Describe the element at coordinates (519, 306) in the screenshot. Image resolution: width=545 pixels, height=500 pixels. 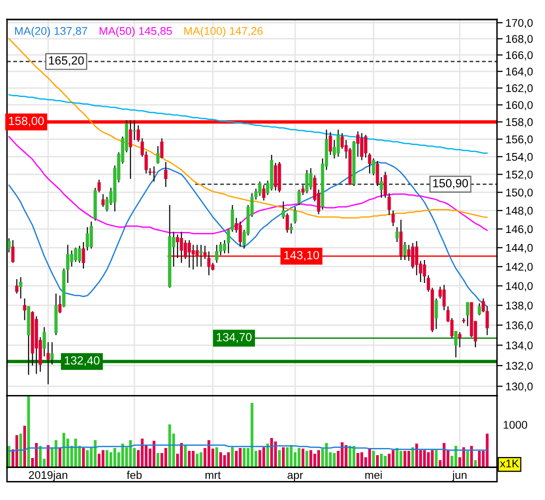
I see `y-tick-label: 138,0` at that location.